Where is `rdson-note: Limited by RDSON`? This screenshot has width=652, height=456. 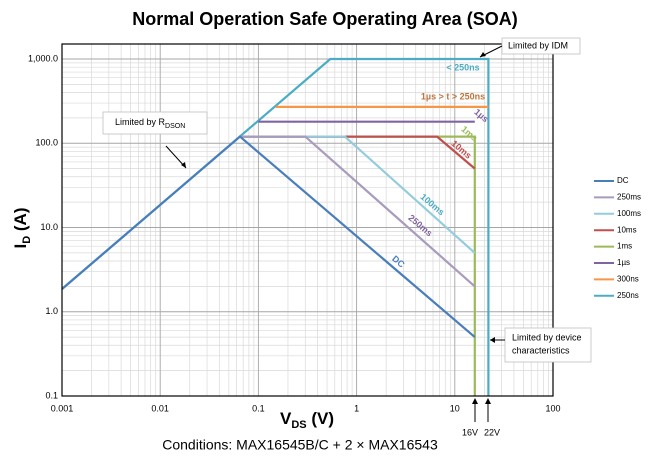
rdson-note: Limited by RDSON is located at coordinates (150, 123).